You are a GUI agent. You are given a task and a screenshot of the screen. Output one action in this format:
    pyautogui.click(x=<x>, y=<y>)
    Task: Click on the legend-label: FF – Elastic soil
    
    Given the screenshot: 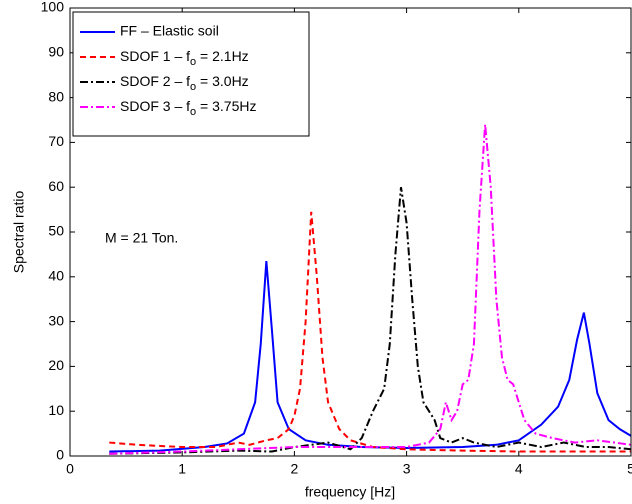 What is the action you would take?
    pyautogui.click(x=169, y=31)
    